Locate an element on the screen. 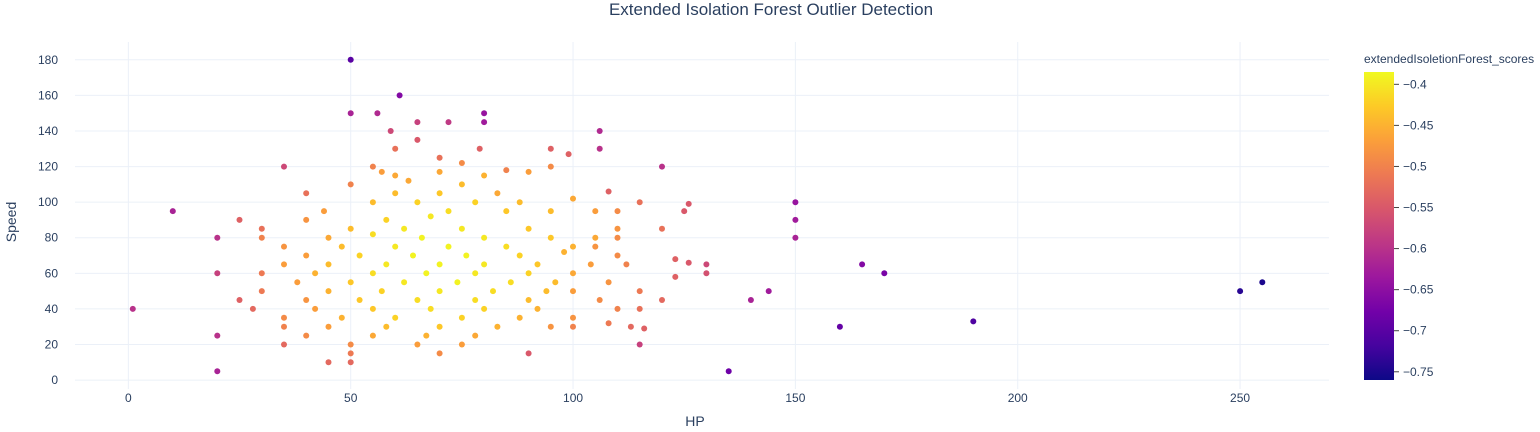 Image resolution: width=1540 pixels, height=432 pixels. y-tick-label: 180 is located at coordinates (48, 60).